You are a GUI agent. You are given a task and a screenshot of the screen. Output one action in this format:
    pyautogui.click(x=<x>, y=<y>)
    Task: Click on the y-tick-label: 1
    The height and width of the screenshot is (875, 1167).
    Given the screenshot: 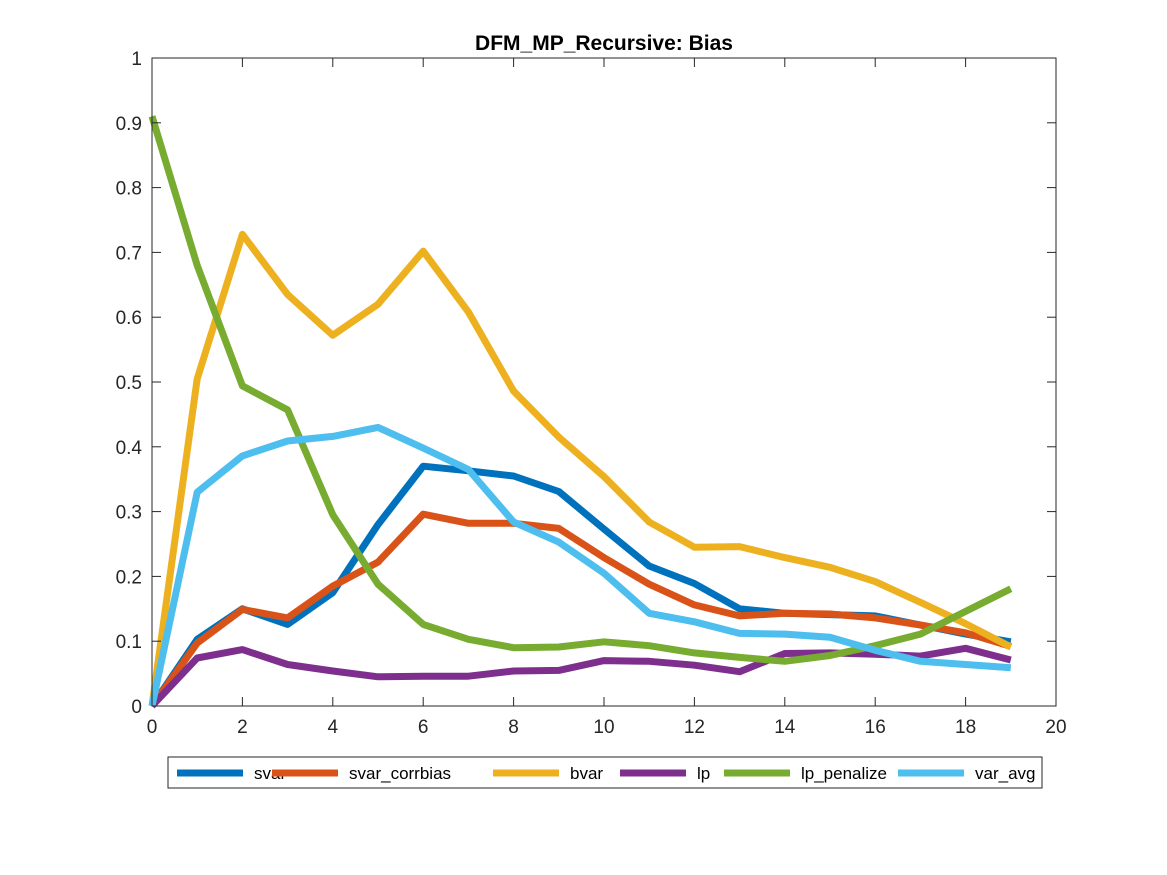 What is the action you would take?
    pyautogui.click(x=136, y=59)
    